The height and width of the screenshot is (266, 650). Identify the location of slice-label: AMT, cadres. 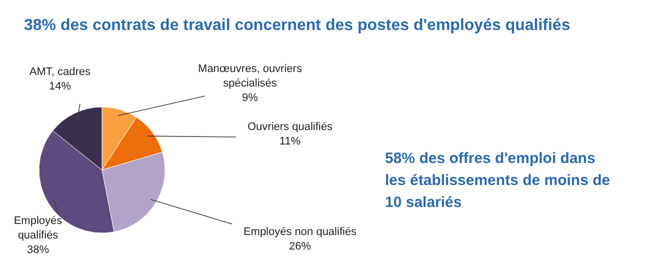
(60, 72).